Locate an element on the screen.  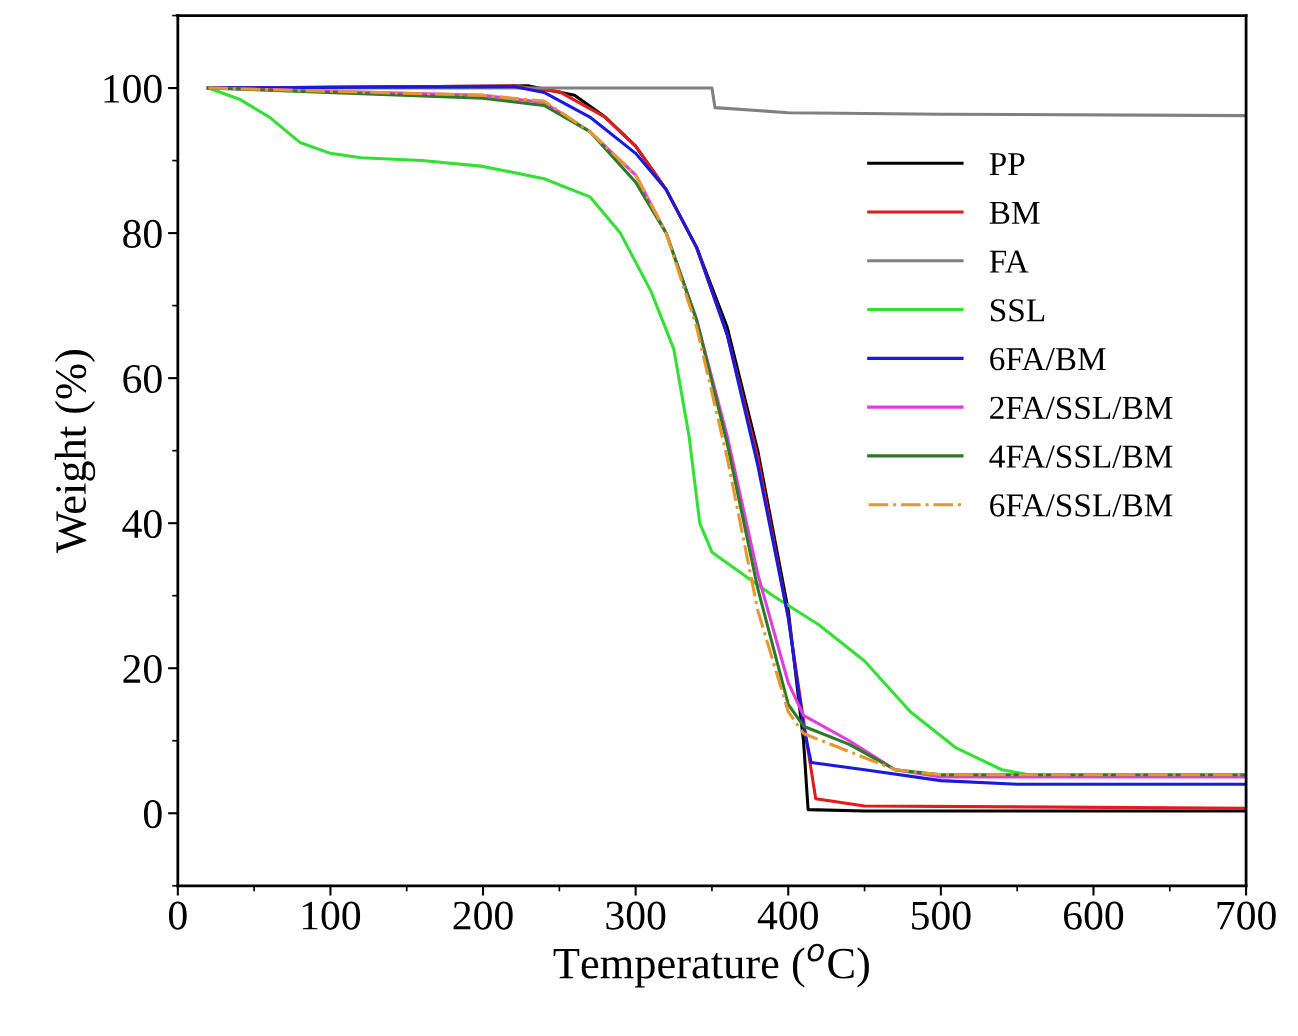
y-tick-label: 80 is located at coordinates (142, 233).